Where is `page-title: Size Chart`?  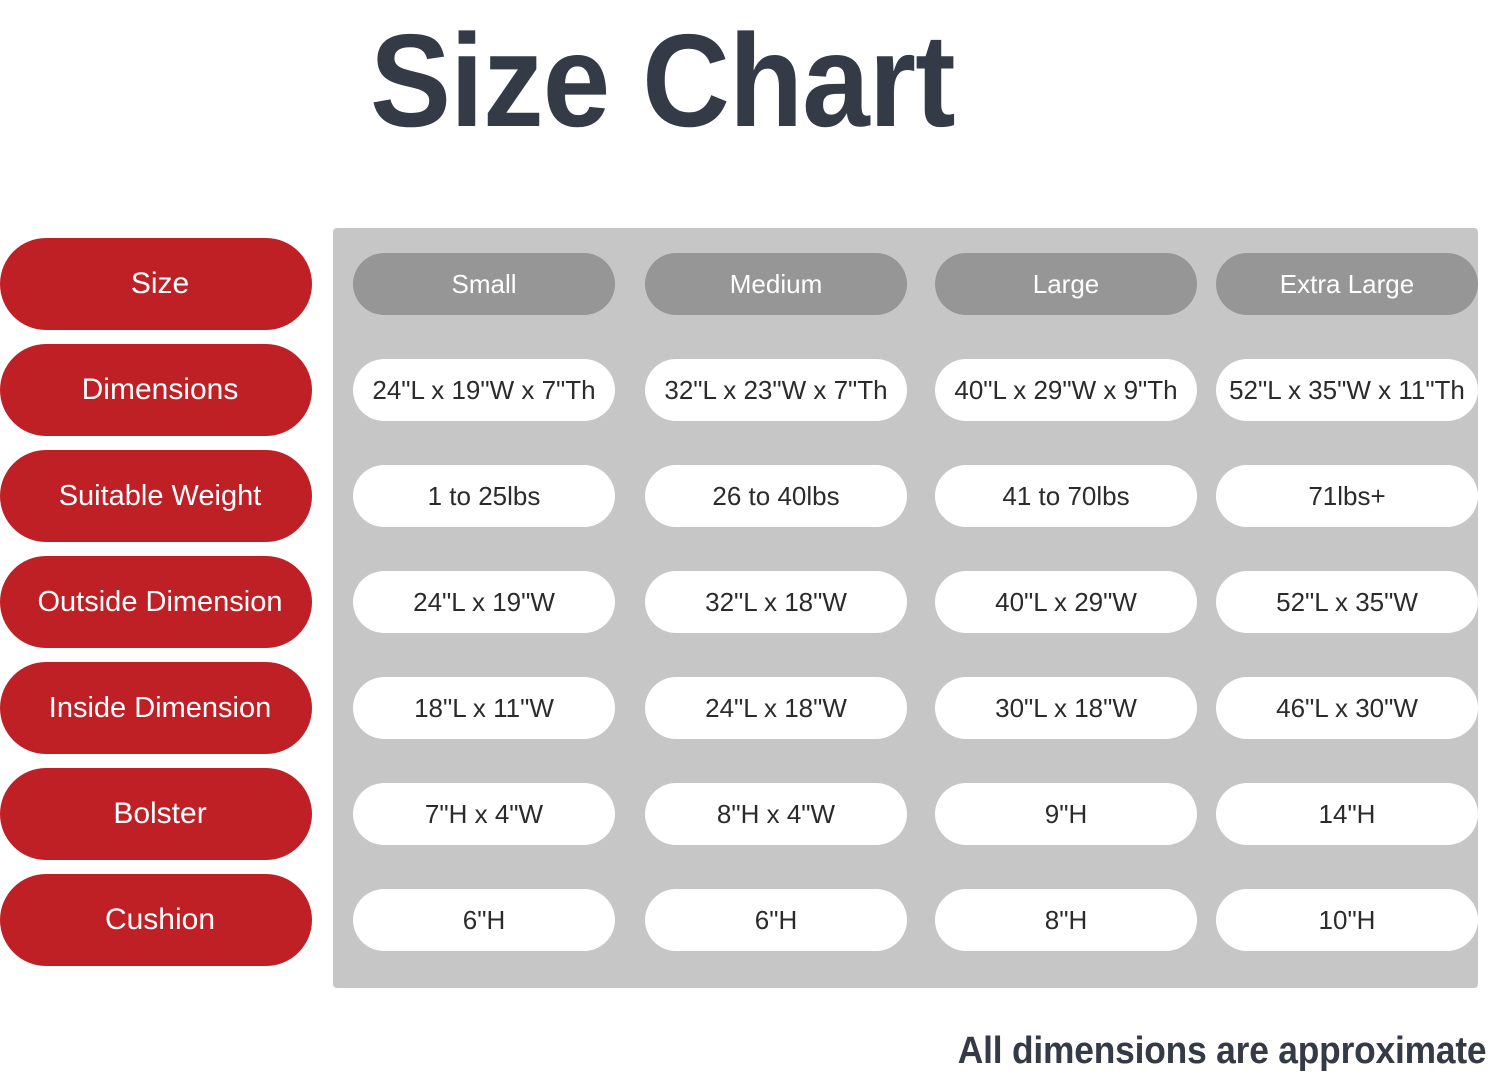 page-title: Size Chart is located at coordinates (663, 80).